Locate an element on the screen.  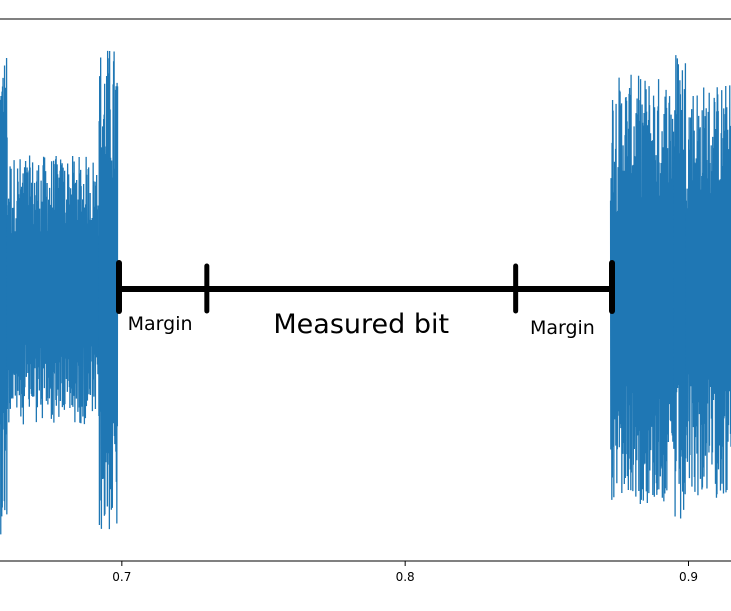
annotation-label-2: Margin is located at coordinates (562, 328).